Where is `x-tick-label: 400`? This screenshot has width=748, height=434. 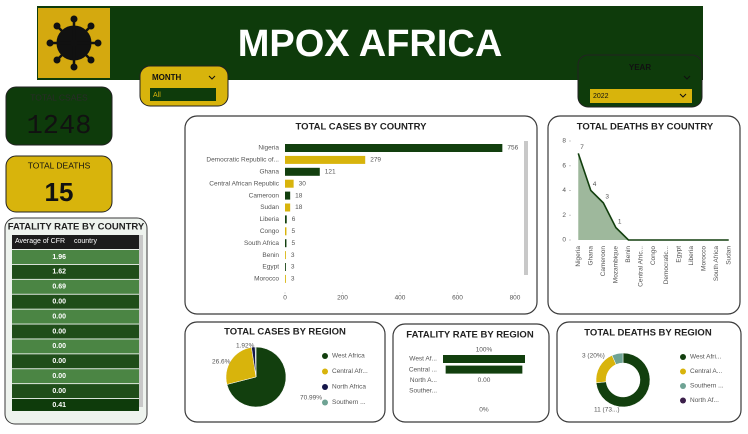 x-tick-label: 400 is located at coordinates (400, 298).